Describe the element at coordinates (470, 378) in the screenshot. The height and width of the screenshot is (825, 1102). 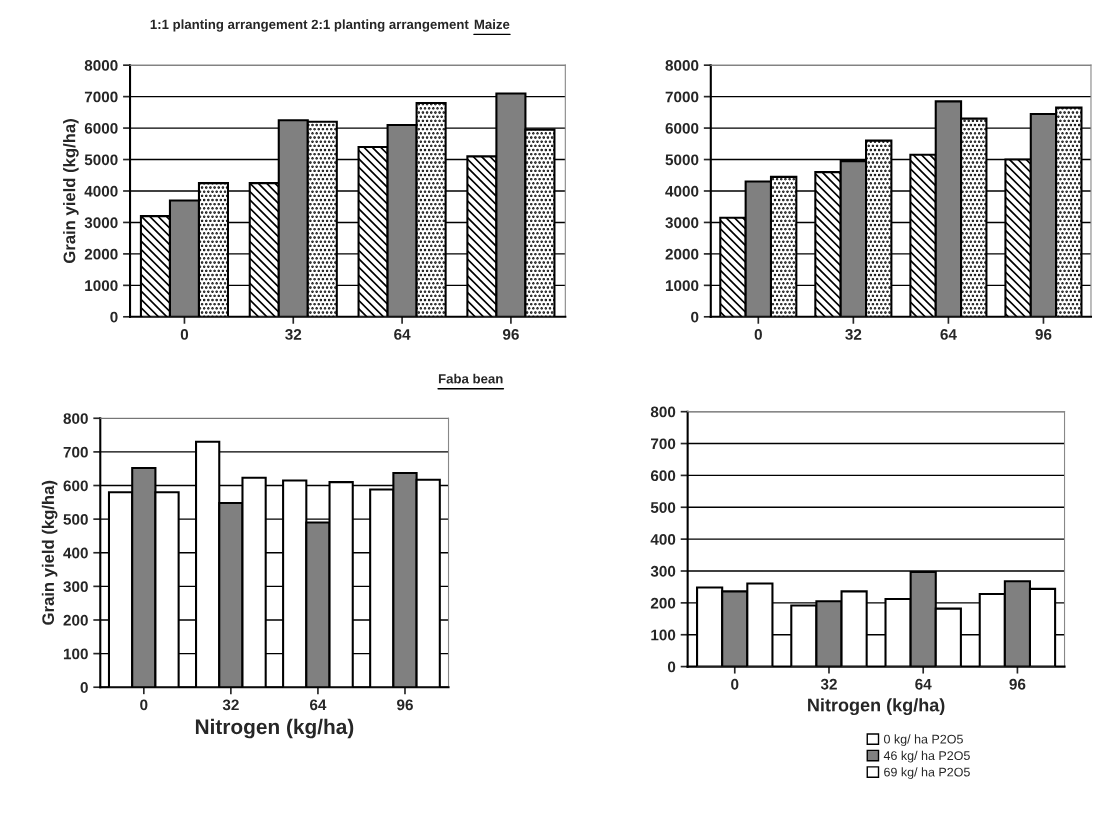
I see `text: Faba bean` at that location.